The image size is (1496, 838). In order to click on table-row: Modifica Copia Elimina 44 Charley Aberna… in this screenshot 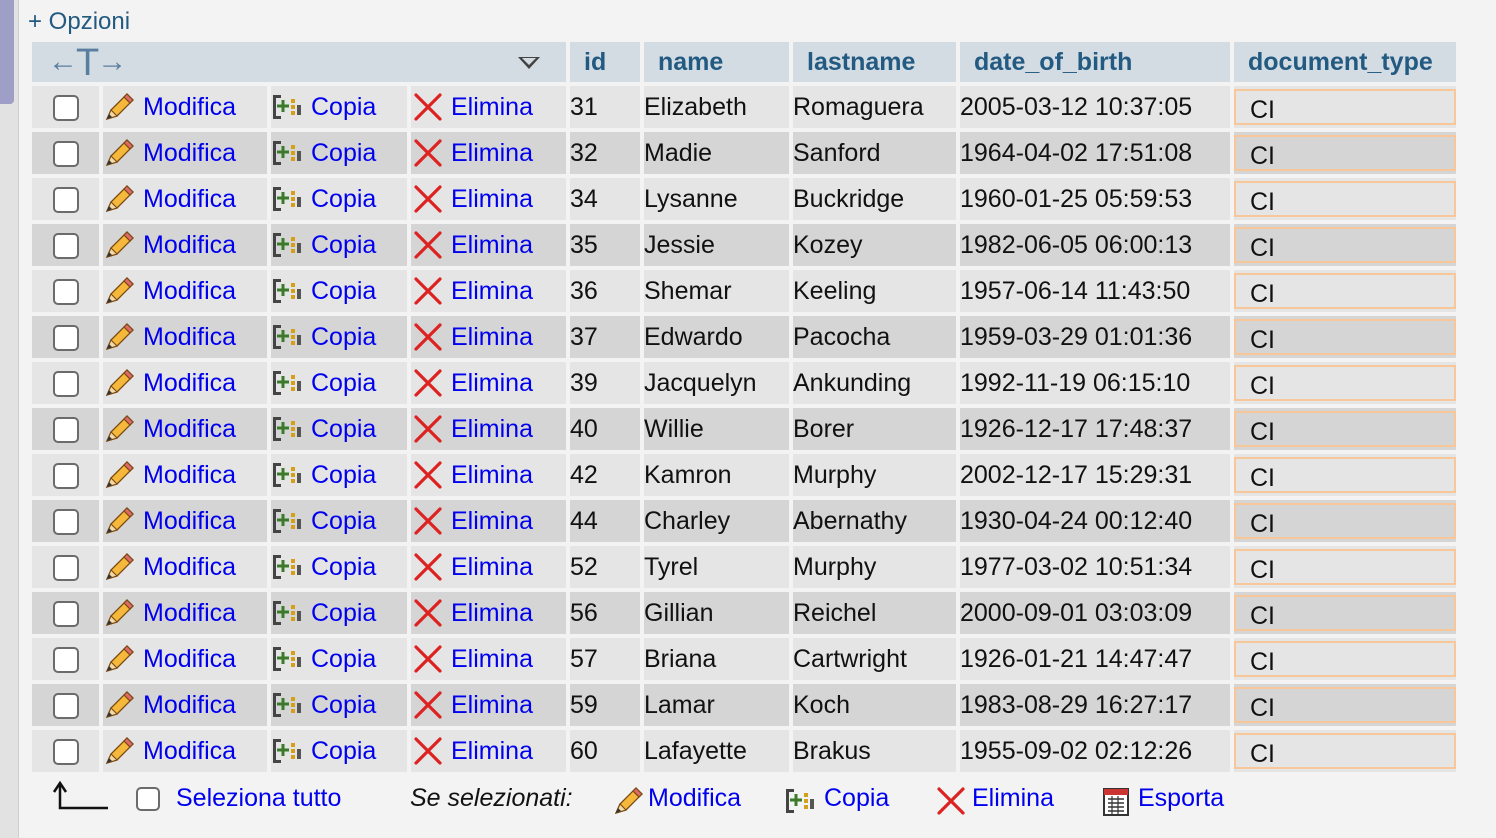, I will do `click(744, 521)`.